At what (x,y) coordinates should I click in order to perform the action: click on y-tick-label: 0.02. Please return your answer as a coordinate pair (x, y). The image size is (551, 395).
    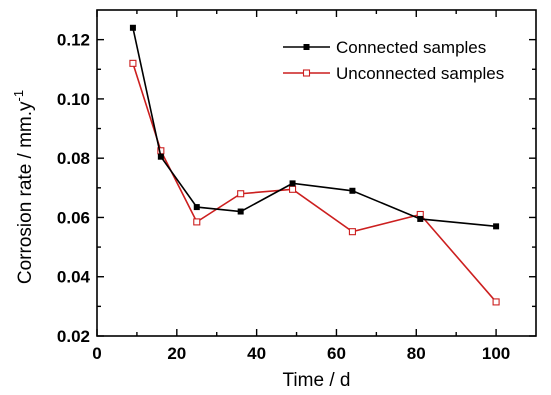
    Looking at the image, I should click on (73, 336).